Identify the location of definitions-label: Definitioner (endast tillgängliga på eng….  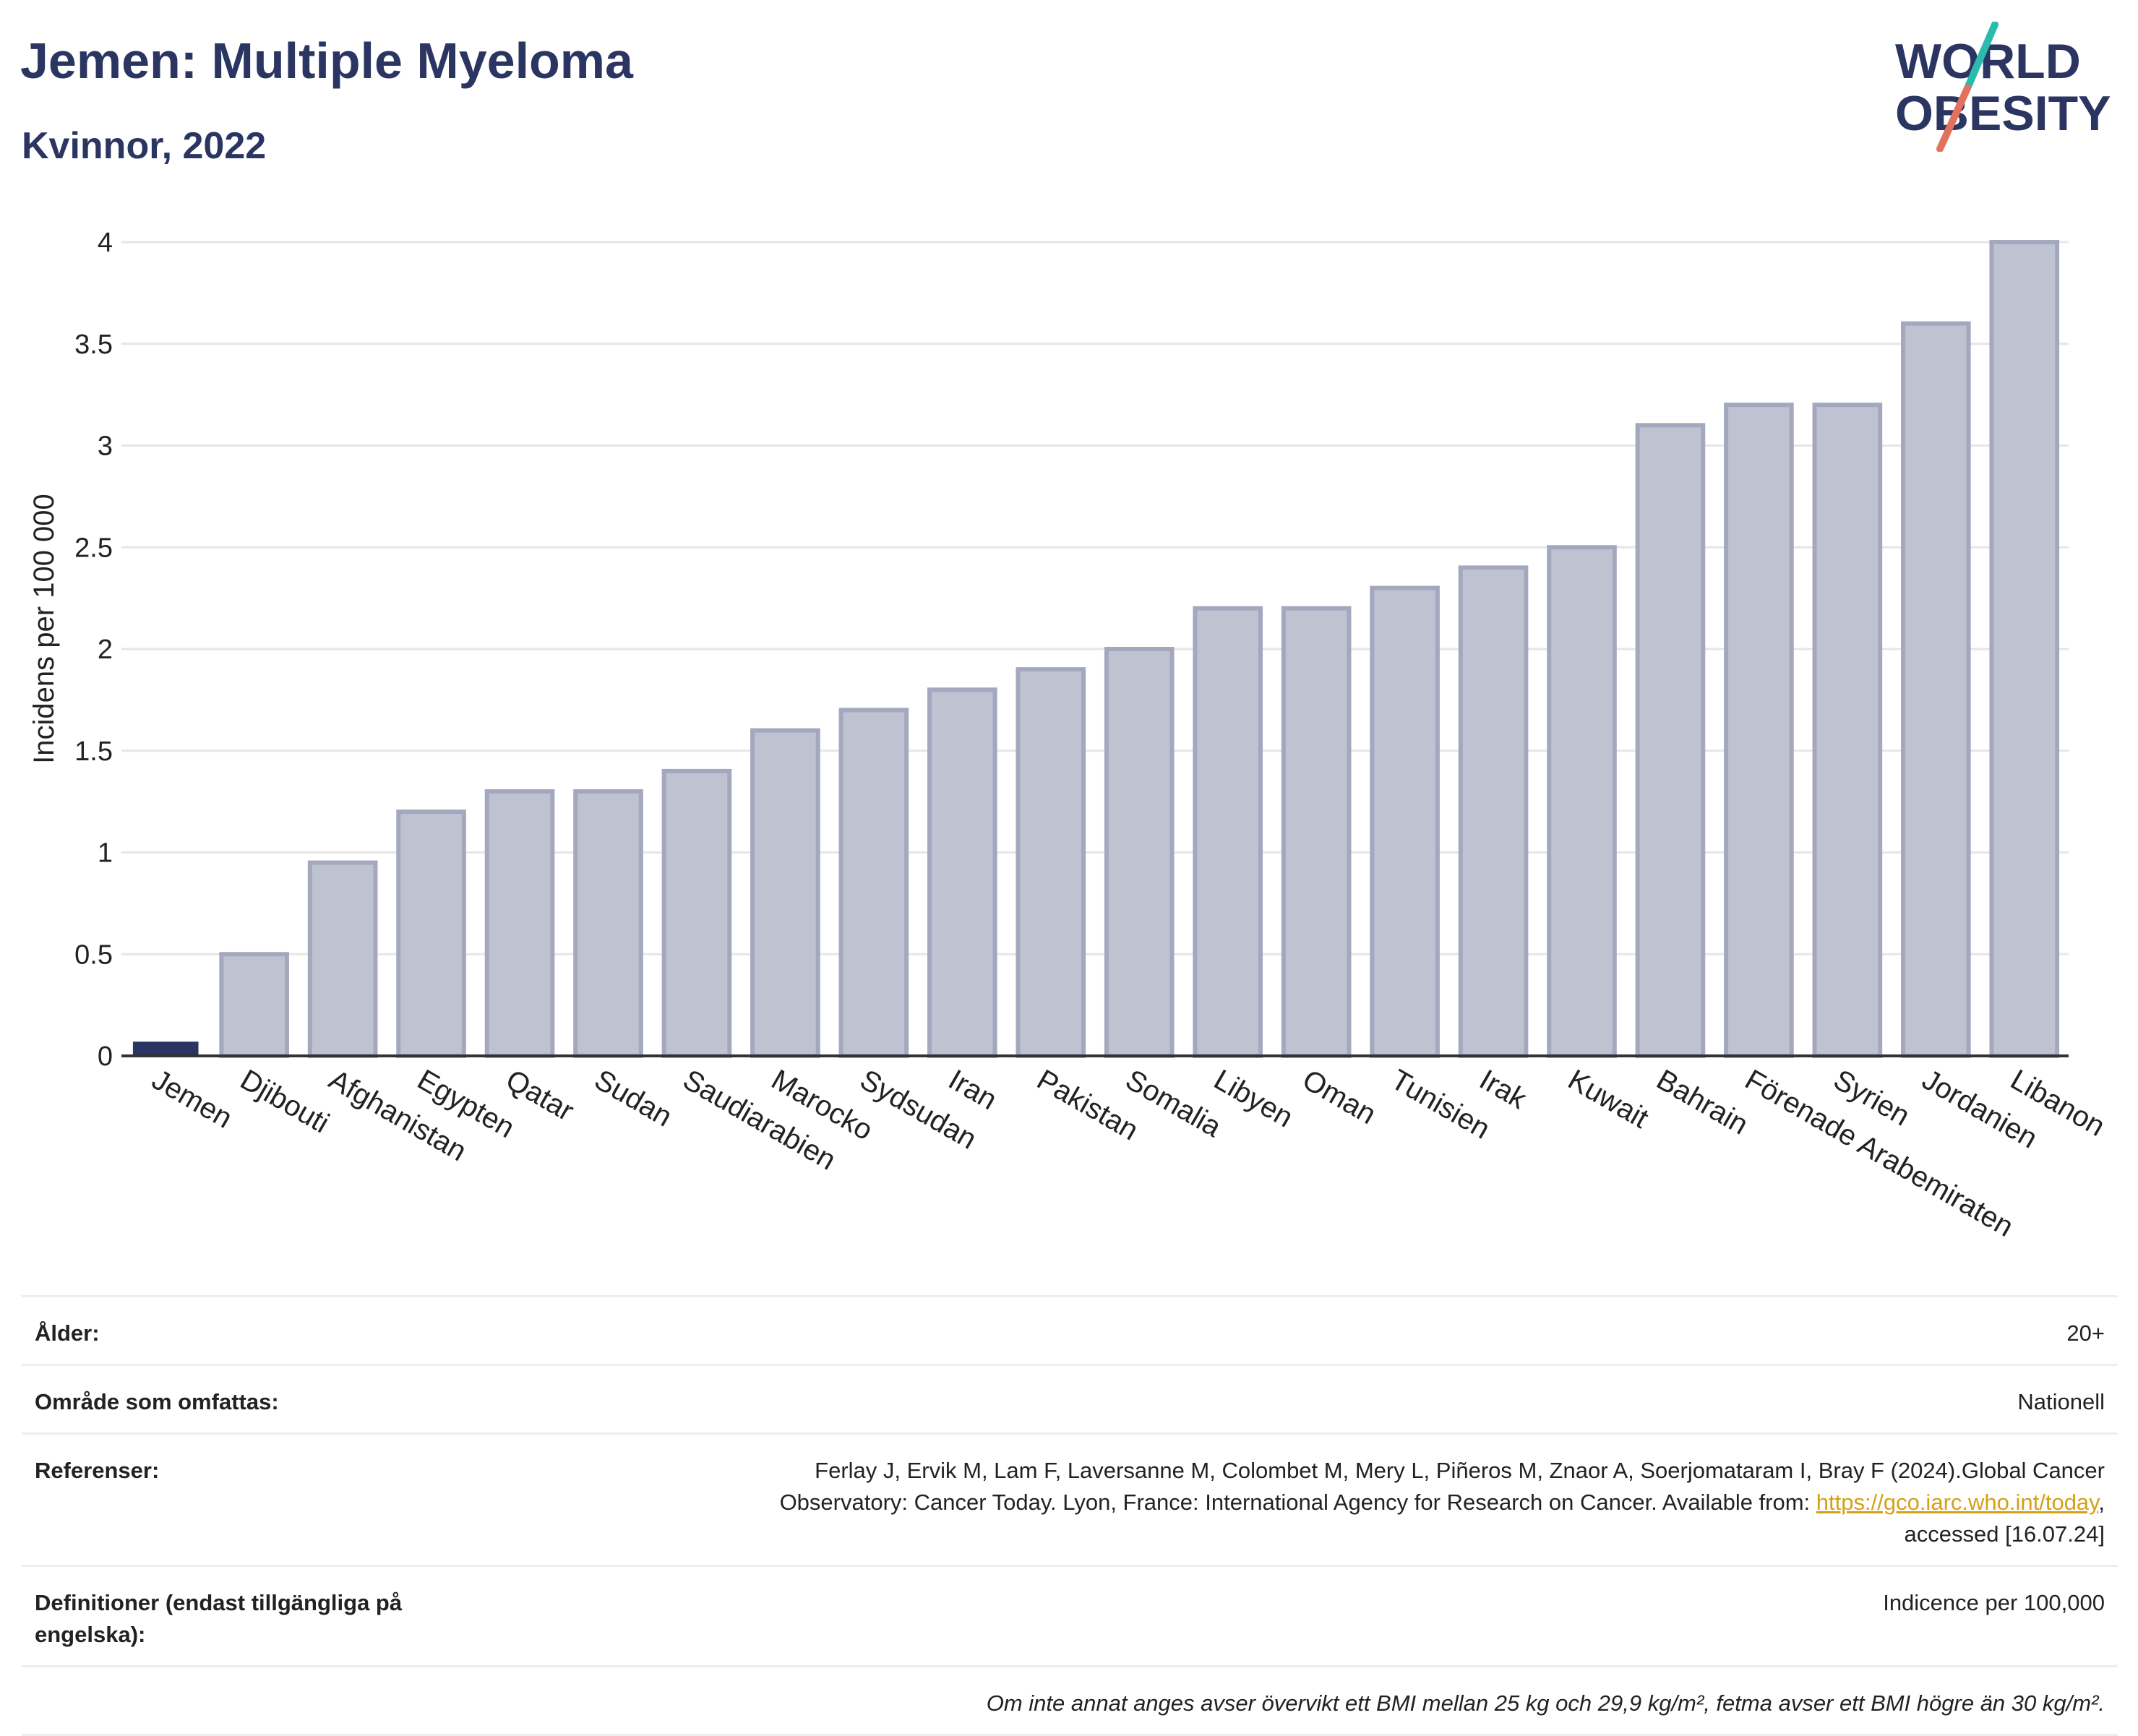
(219, 1618).